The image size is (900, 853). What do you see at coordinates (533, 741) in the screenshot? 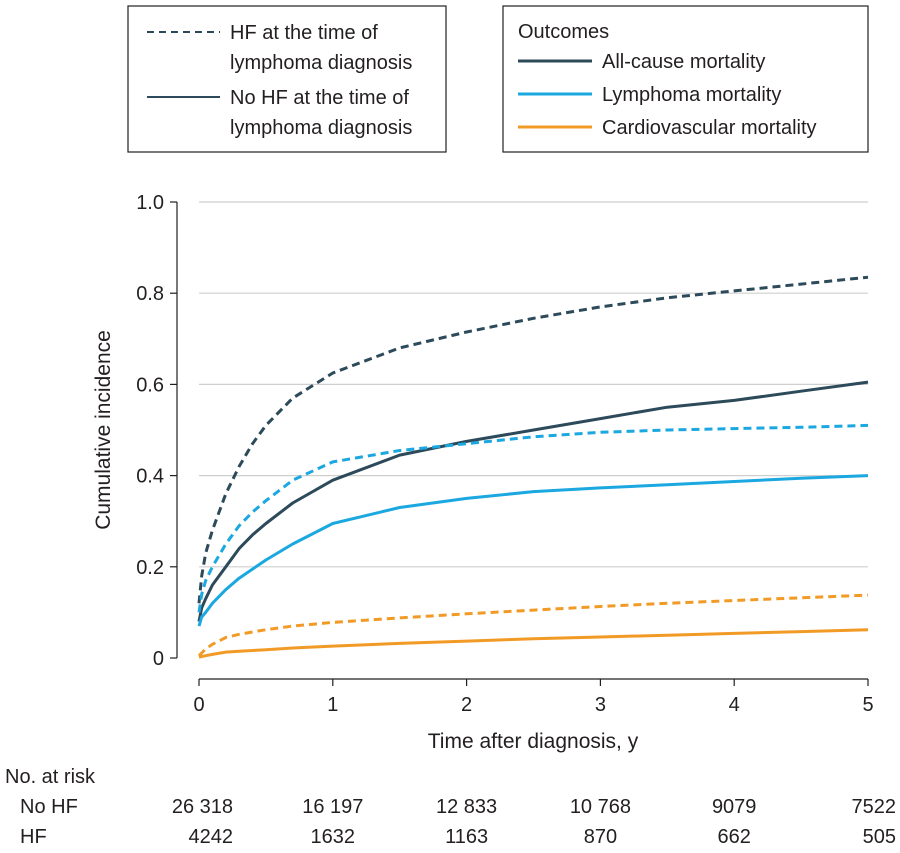
I see `x-axis-title: Time after diagnosis, y` at bounding box center [533, 741].